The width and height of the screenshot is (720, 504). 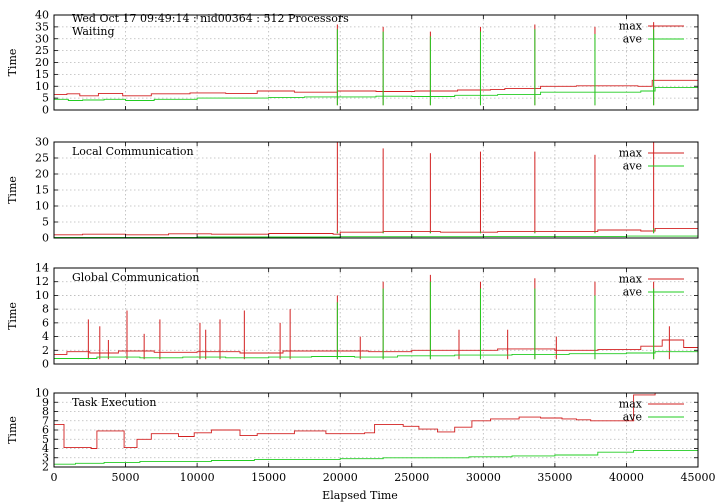 I want to click on panel-title: Waiting, so click(x=93, y=31).